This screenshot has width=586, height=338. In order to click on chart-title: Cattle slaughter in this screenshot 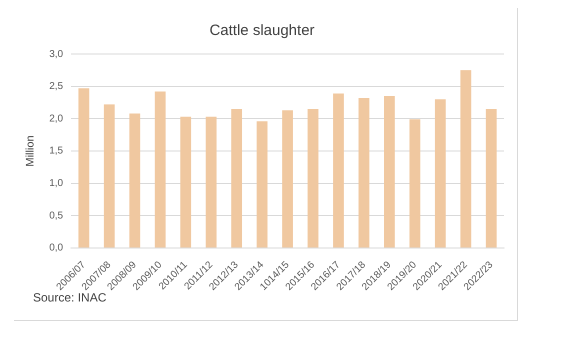, I will do `click(262, 31)`.